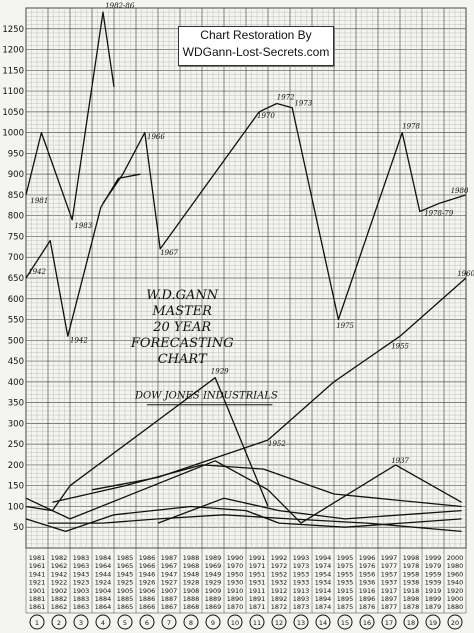 Image resolution: width=474 pixels, height=633 pixels. Describe the element at coordinates (411, 607) in the screenshot. I see `year-label: 1878` at that location.